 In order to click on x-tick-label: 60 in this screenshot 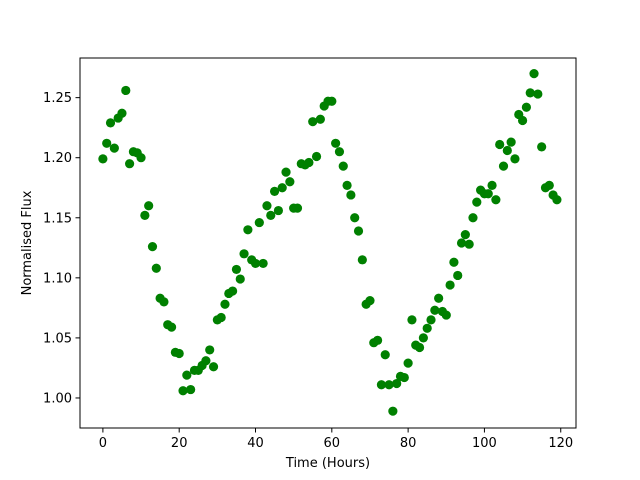, I will do `click(332, 443)`.